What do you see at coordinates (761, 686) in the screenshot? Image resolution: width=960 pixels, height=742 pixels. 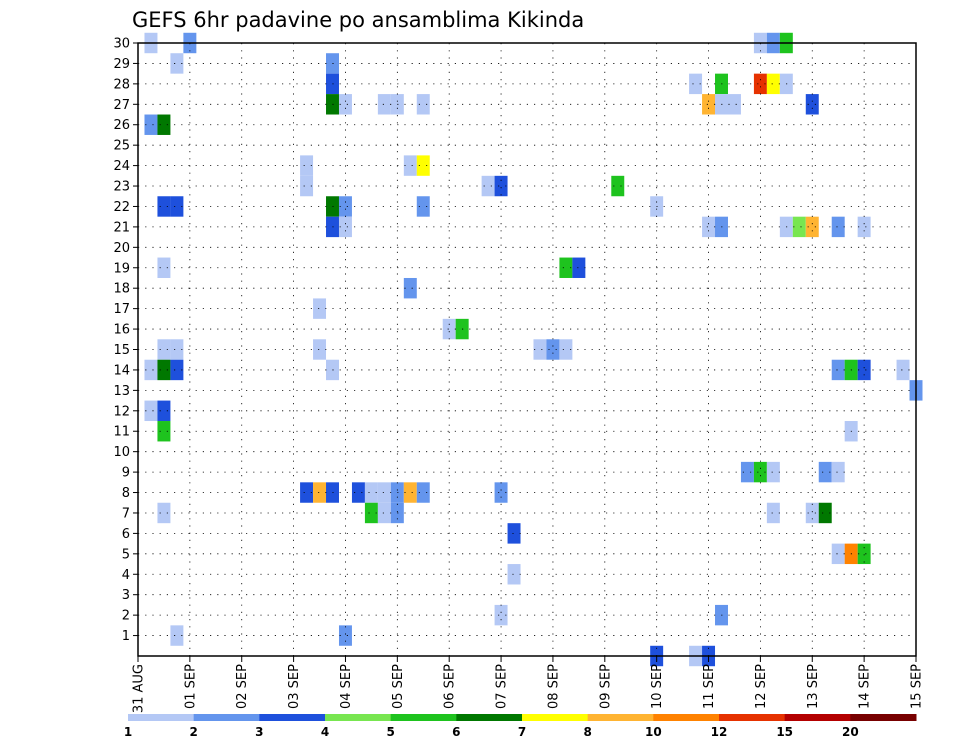 I see `x-tick-label: 12 SEP` at bounding box center [761, 686].